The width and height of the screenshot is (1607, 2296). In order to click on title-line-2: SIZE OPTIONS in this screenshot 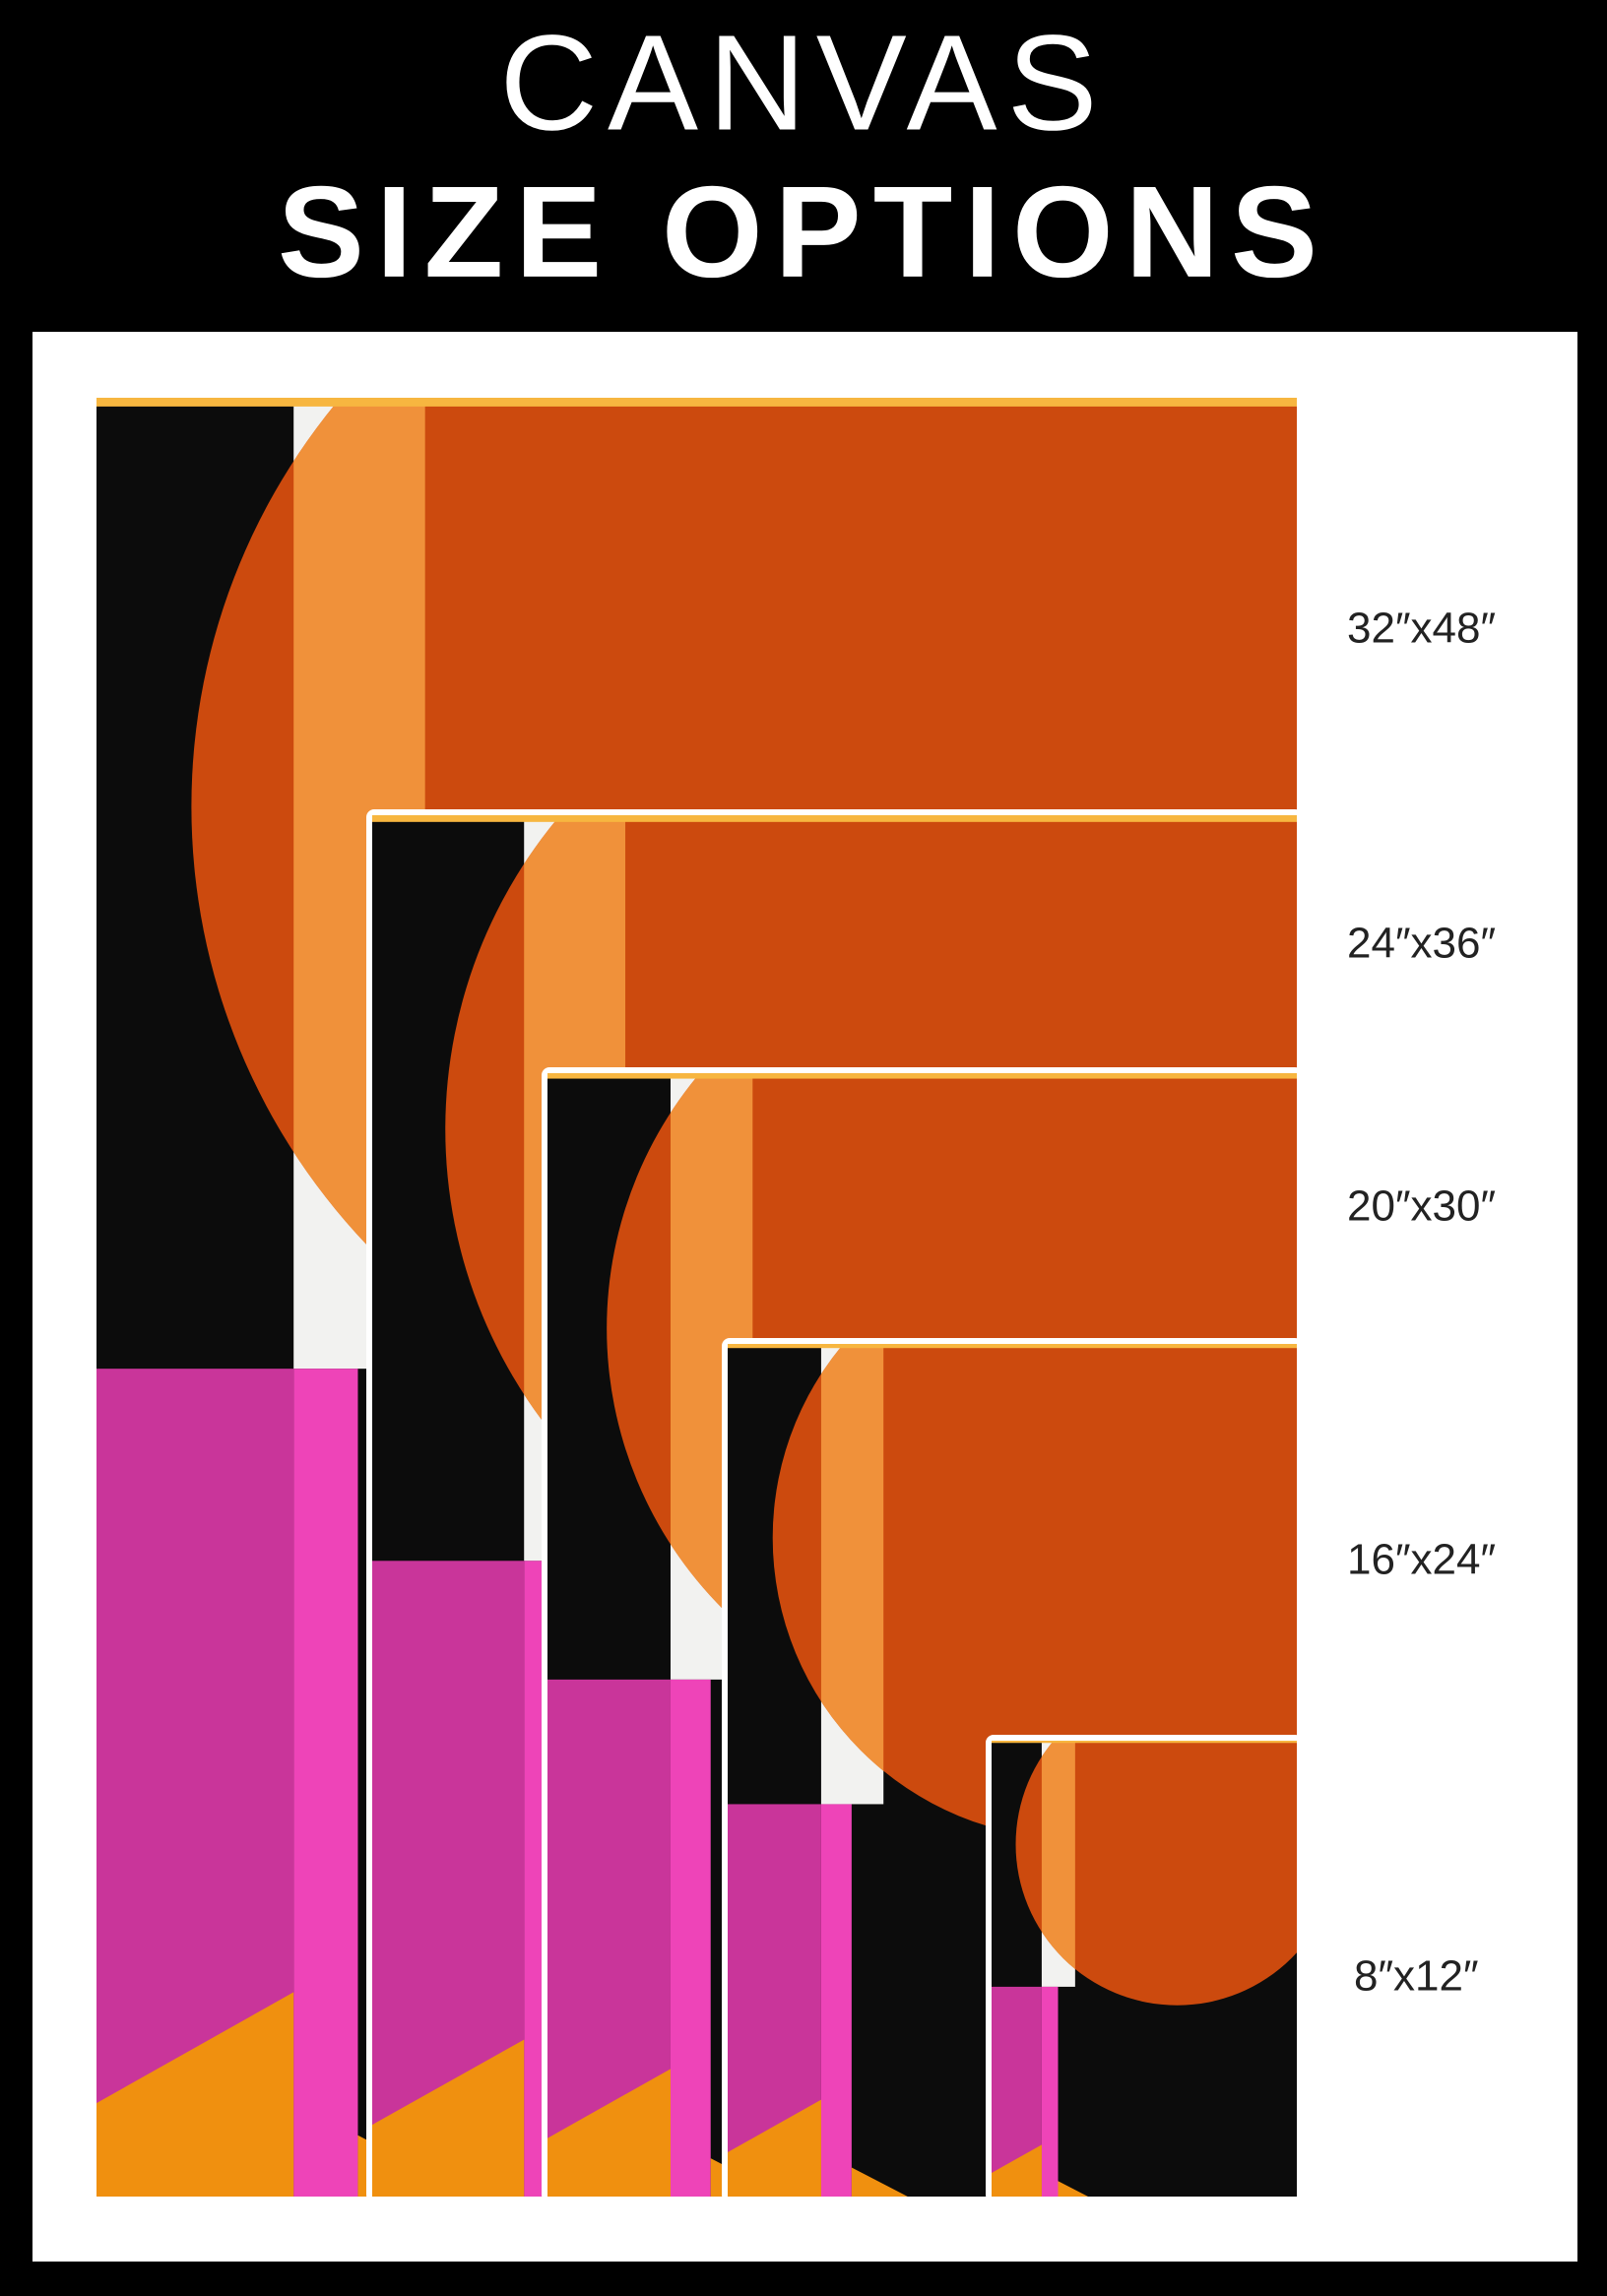, I will do `click(803, 231)`.